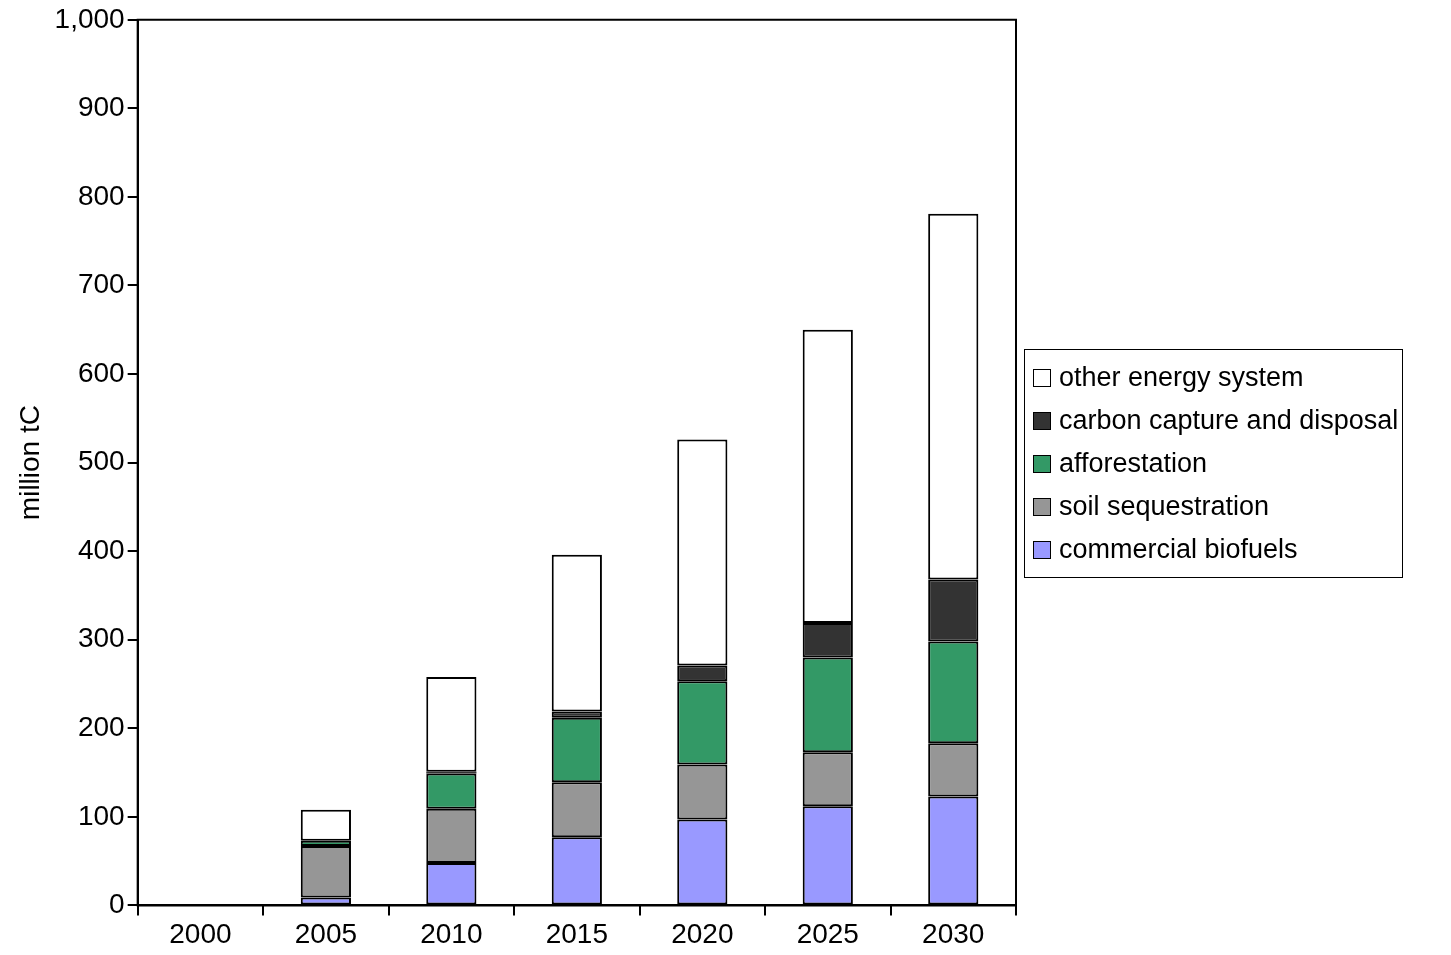 The image size is (1451, 955). Describe the element at coordinates (1164, 506) in the screenshot. I see `legend-label: soil sequestration` at that location.